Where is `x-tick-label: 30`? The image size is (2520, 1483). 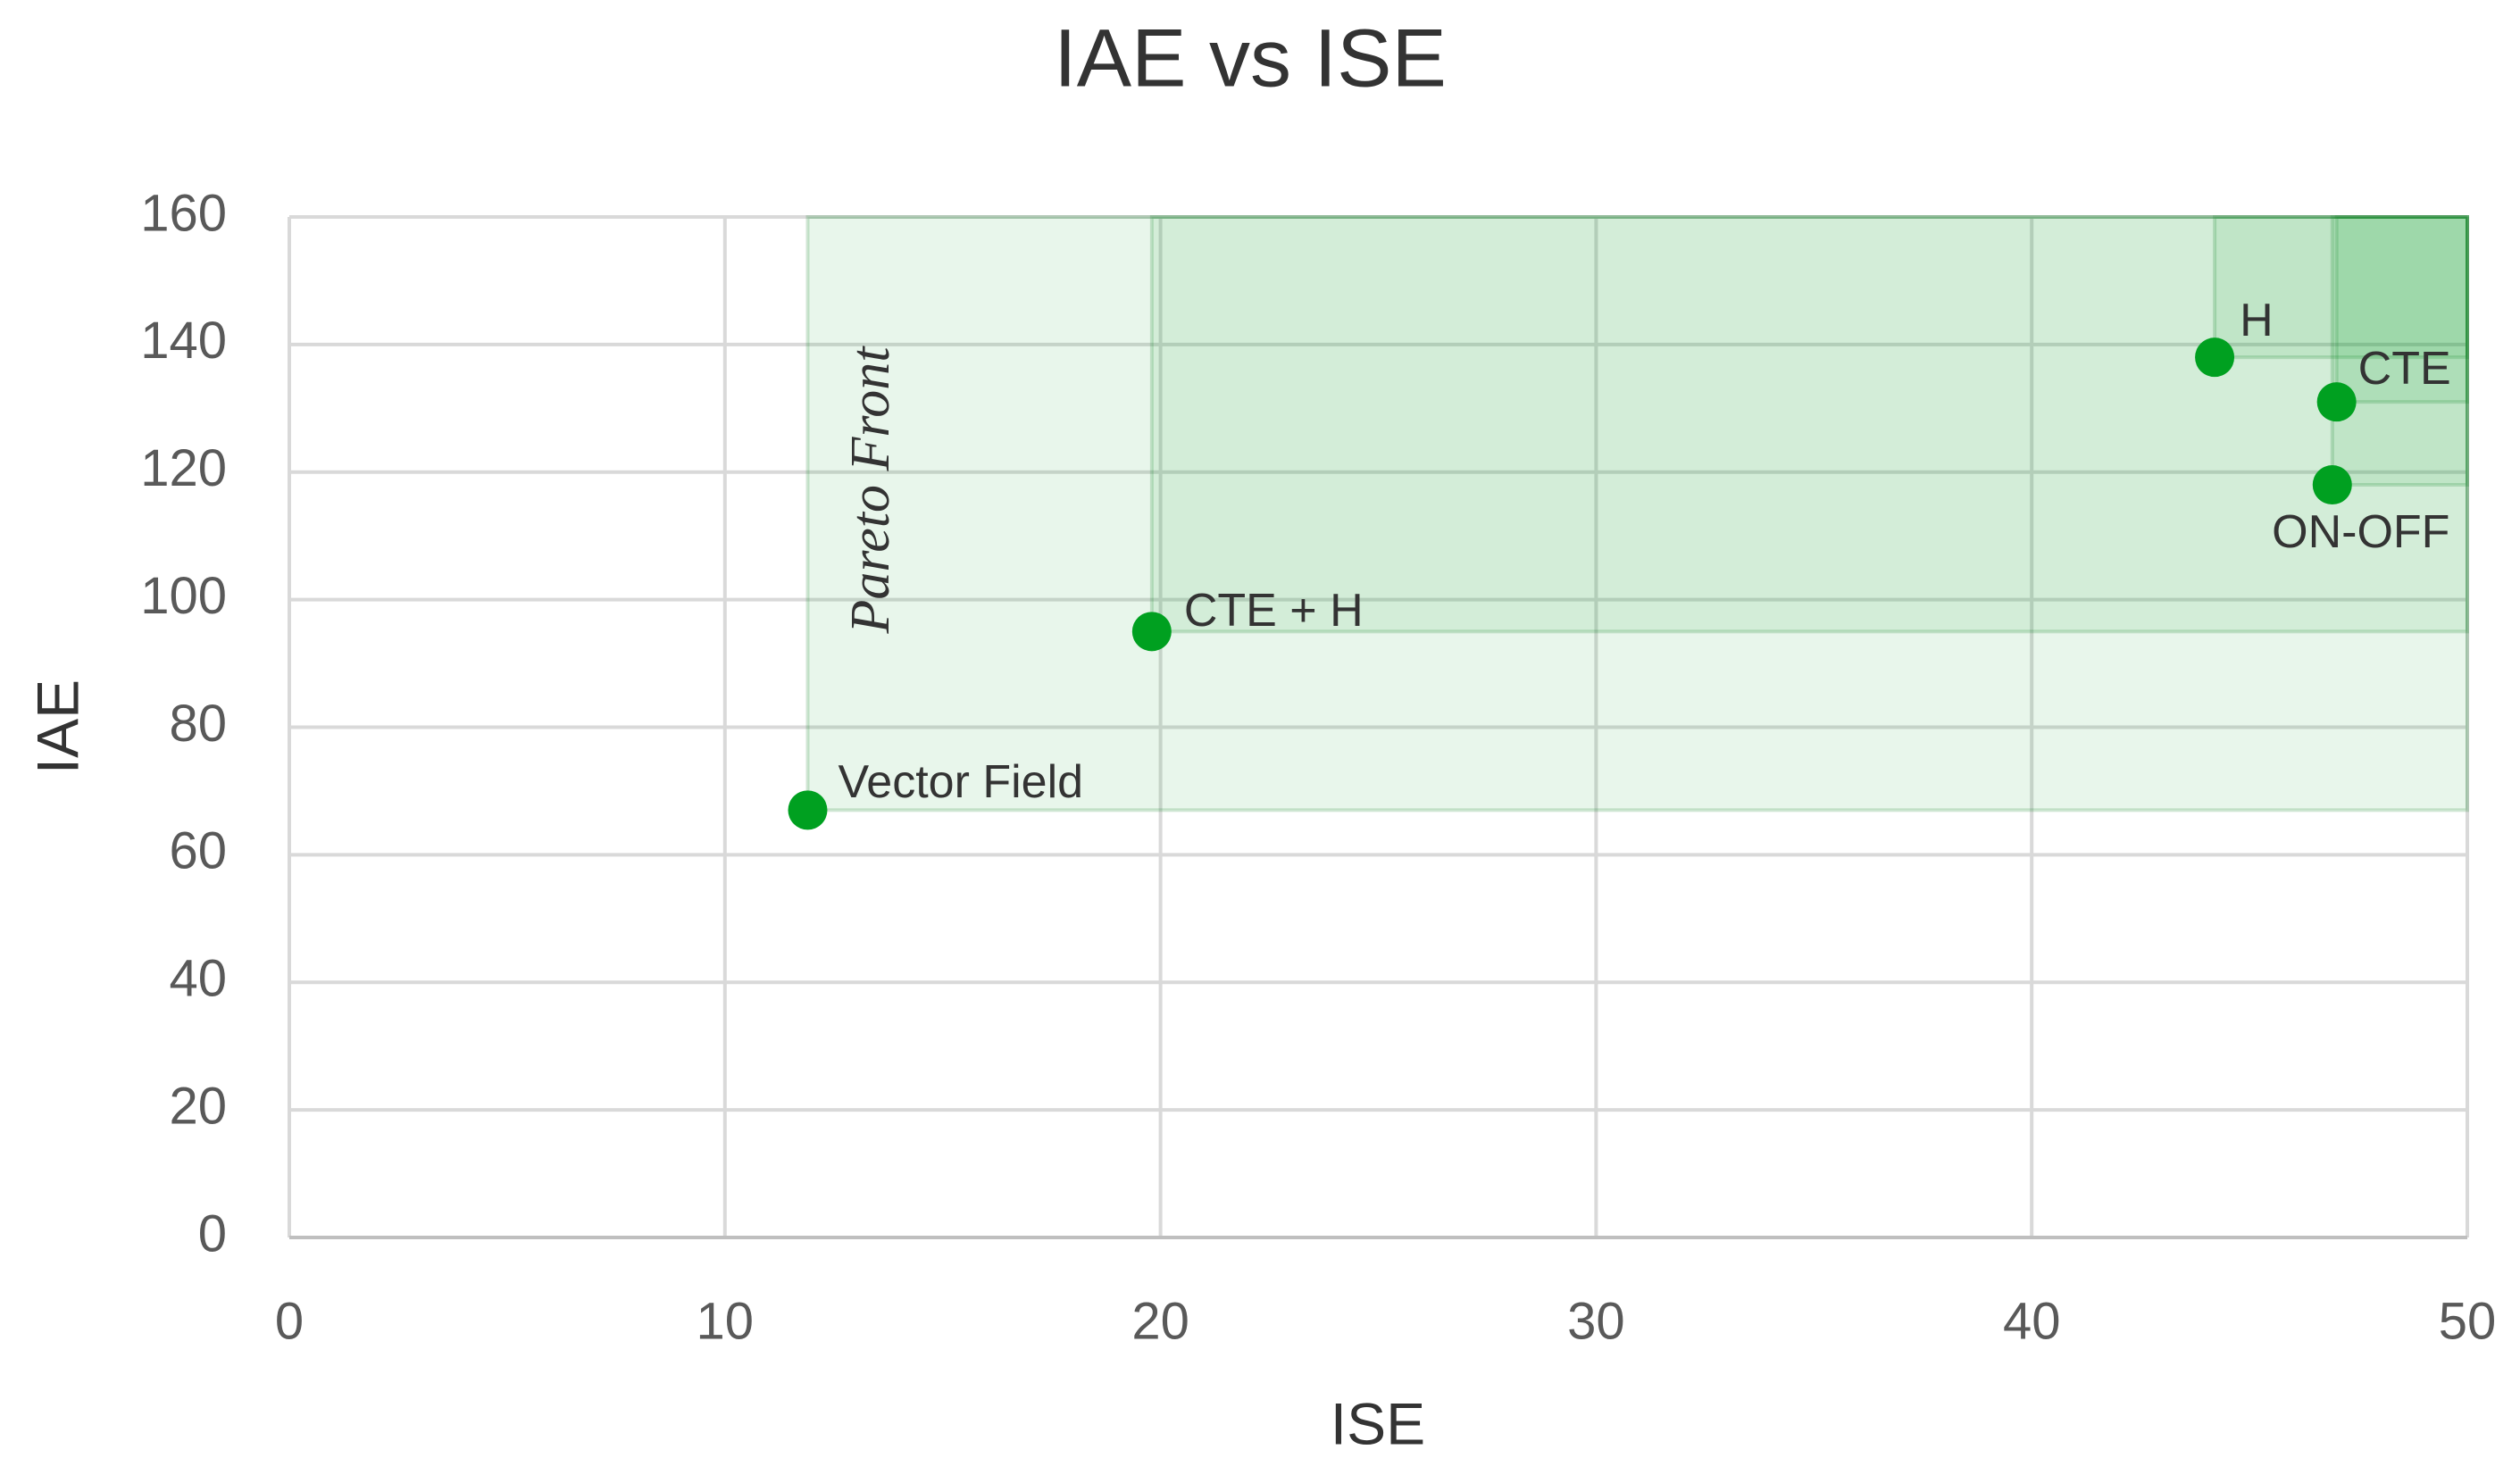
x-tick-label: 30 is located at coordinates (1596, 1321).